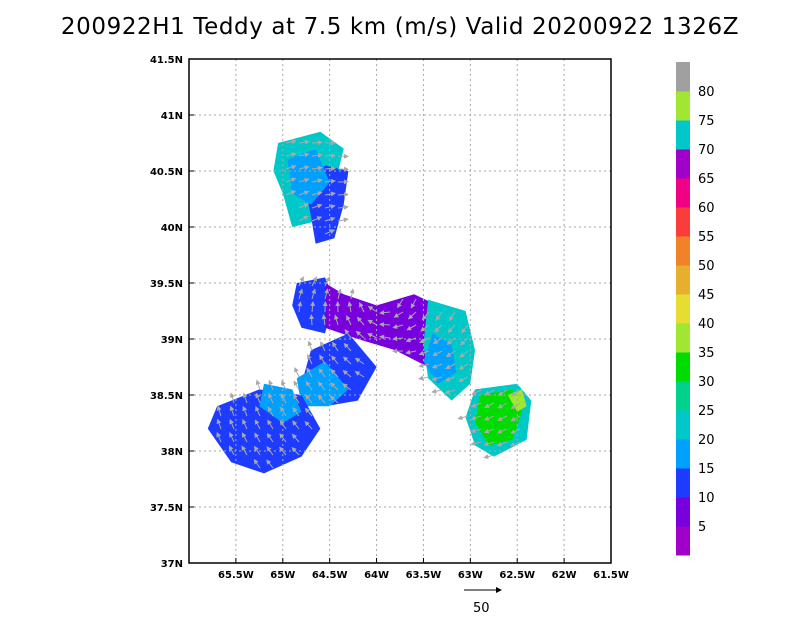  Describe the element at coordinates (166, 508) in the screenshot. I see `y-tick-label: 37.5N` at that location.